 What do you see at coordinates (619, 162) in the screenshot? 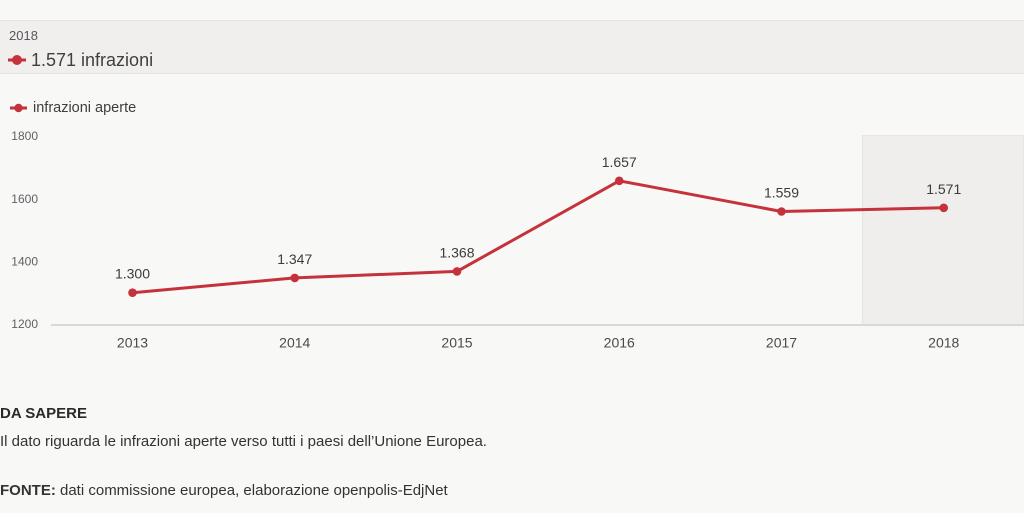
I see `svg-text: 1.657` at bounding box center [619, 162].